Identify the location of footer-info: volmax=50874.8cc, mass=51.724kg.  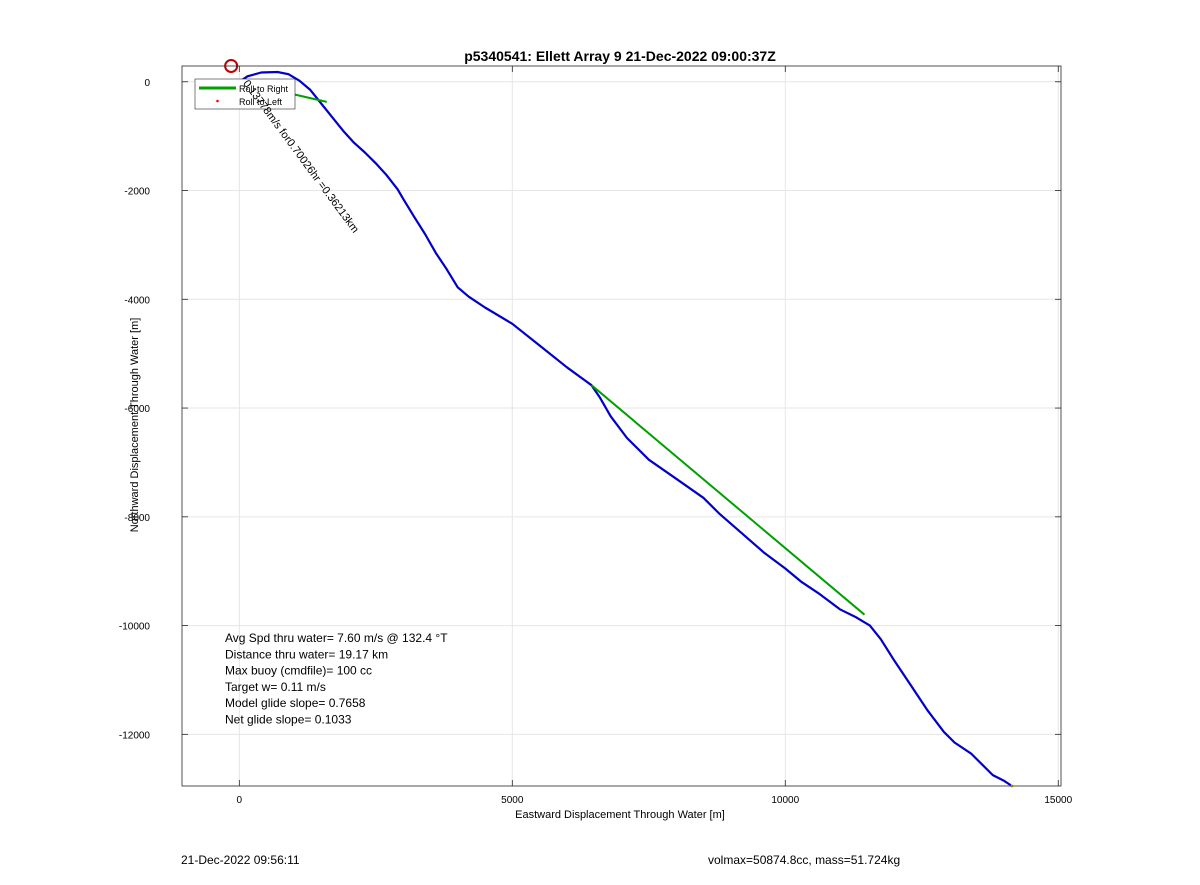
(804, 860).